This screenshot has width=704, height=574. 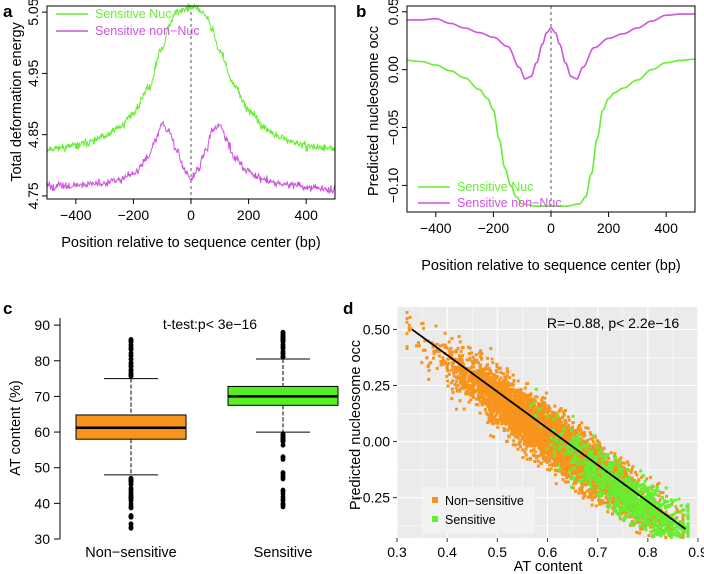 What do you see at coordinates (33, 13) in the screenshot?
I see `y-tick-label: 5.05` at bounding box center [33, 13].